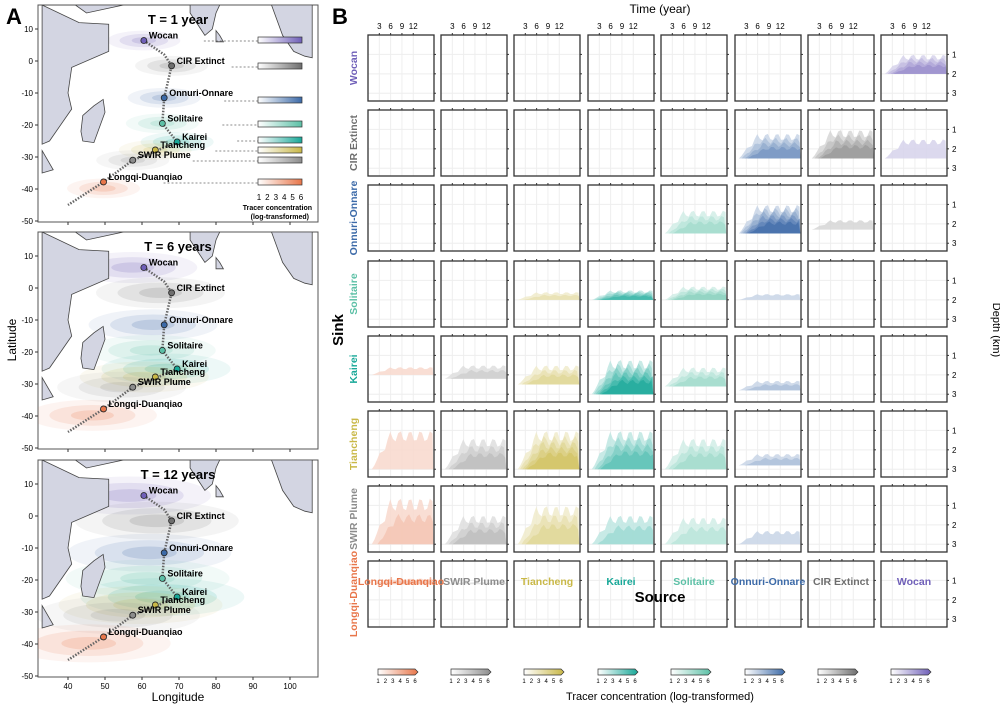  I want to click on x-tick-label: 60, so click(142, 686).